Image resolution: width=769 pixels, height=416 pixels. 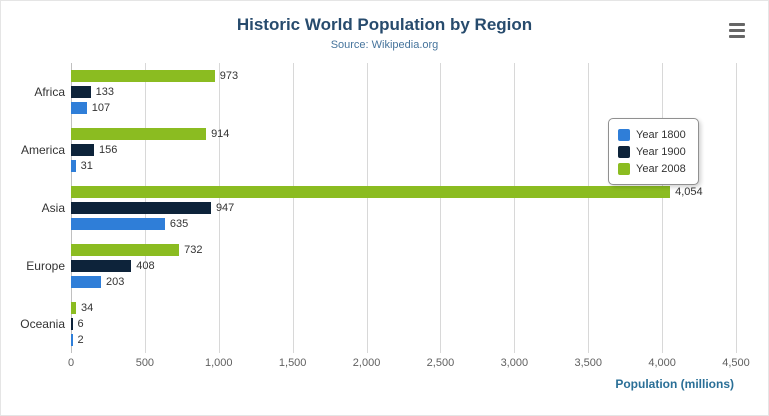 I want to click on chart-subtitle: Source: Wikipedia.org, so click(x=384, y=45).